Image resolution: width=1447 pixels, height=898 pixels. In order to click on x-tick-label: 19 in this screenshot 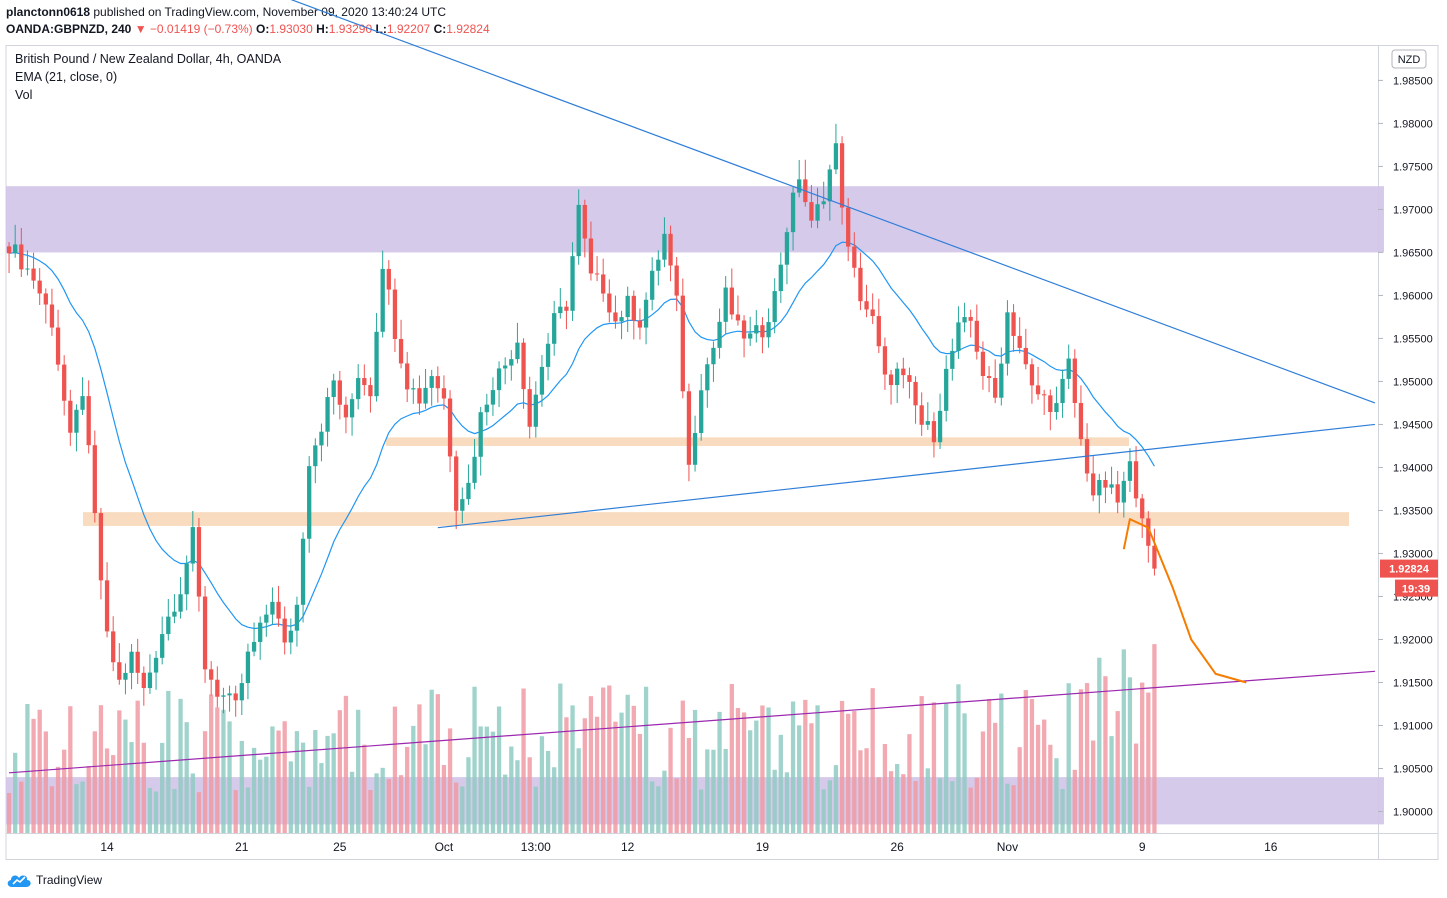, I will do `click(763, 847)`.